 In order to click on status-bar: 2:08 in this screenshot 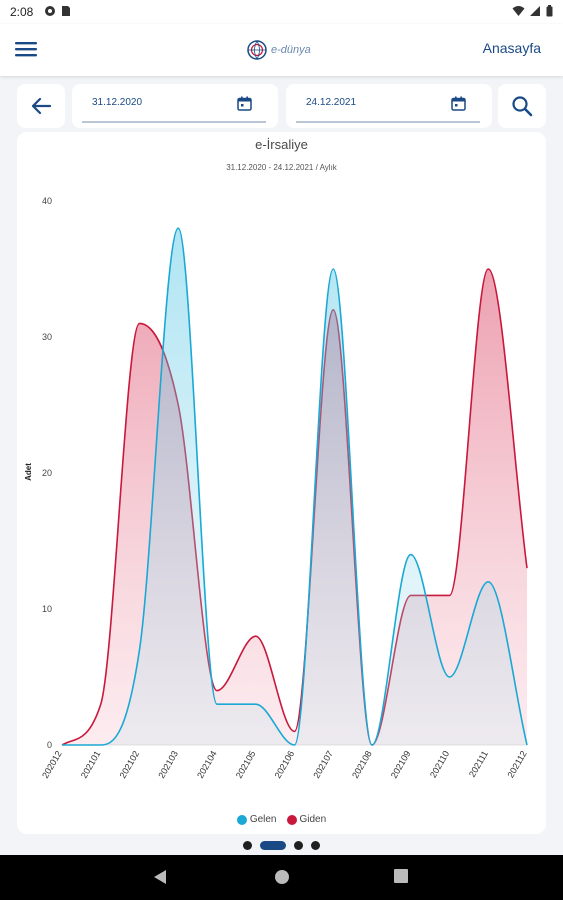, I will do `click(281, 12)`.